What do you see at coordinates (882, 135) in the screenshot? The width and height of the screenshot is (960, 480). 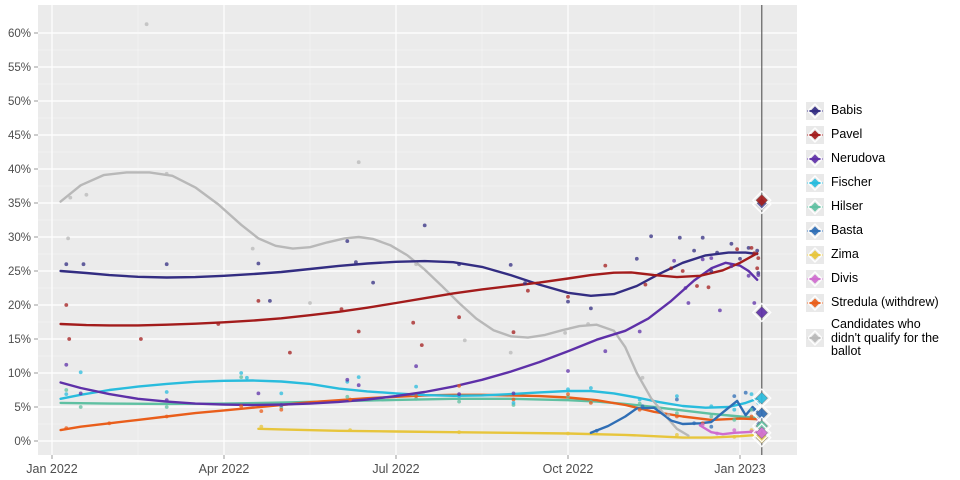 I see `legend-item-pavel: Pavel` at bounding box center [882, 135].